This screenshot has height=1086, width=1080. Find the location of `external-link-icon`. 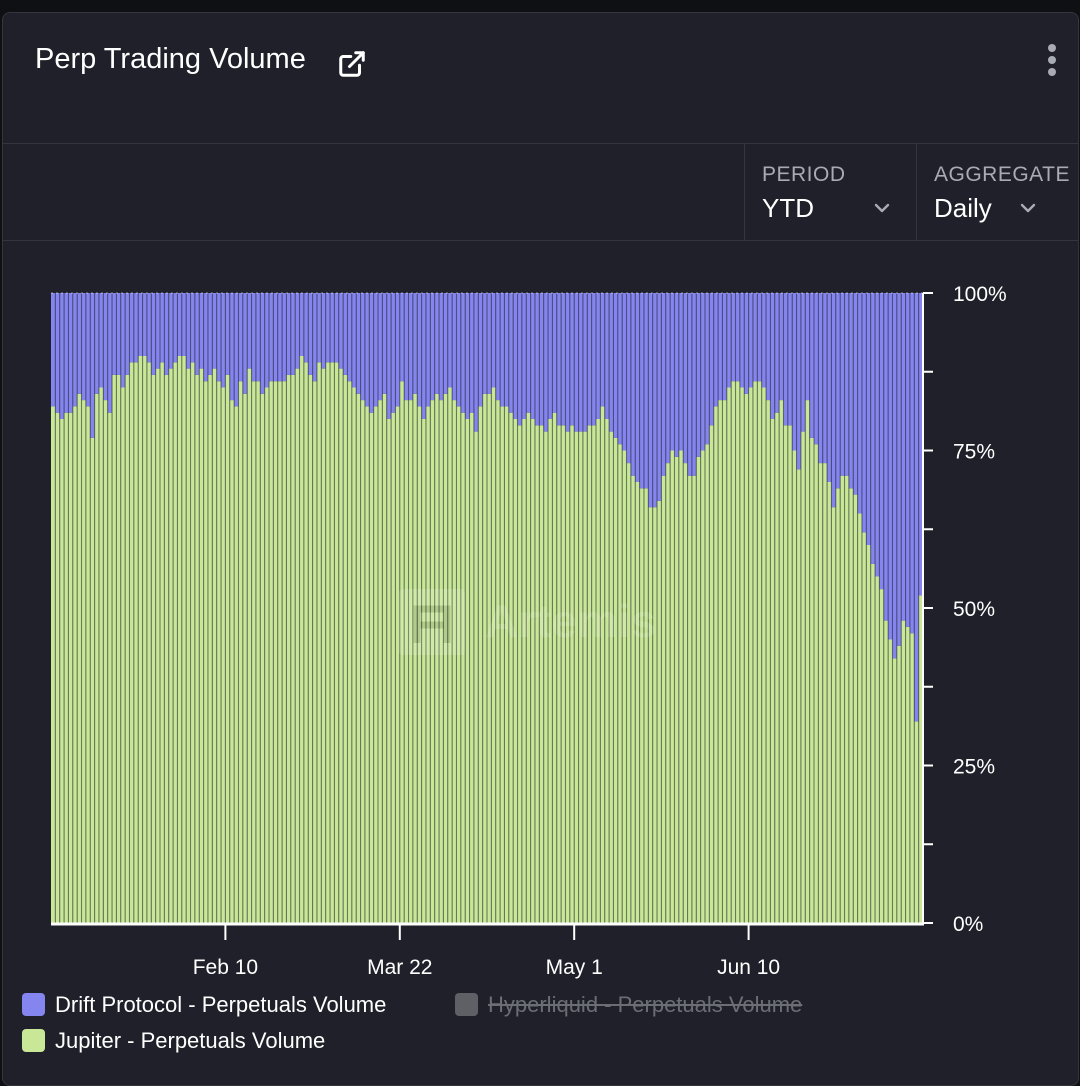

external-link-icon is located at coordinates (352, 64).